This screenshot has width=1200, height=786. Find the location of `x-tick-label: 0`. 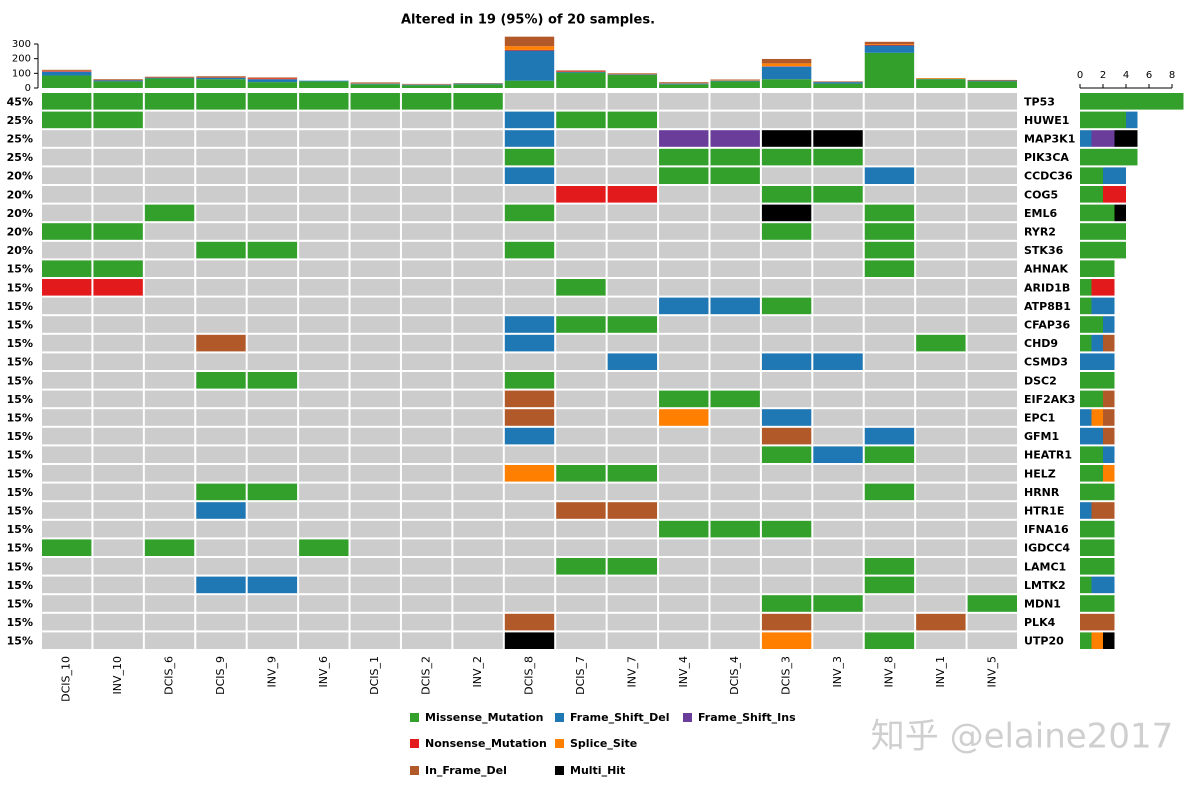

x-tick-label: 0 is located at coordinates (1080, 75).